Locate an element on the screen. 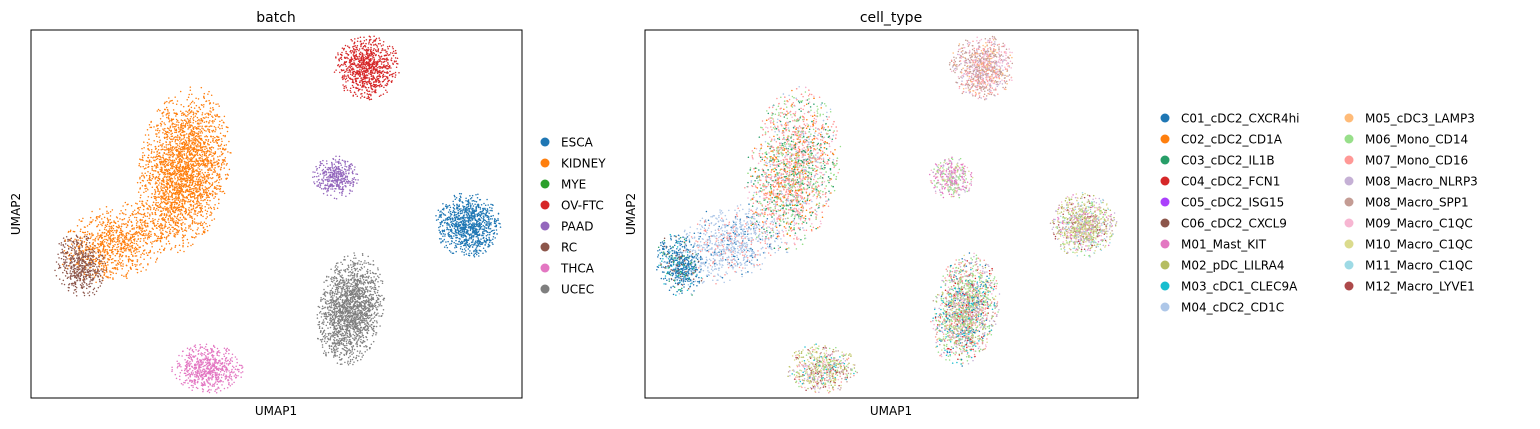  legend-label: M10_Macro_C1QC is located at coordinates (1419, 245).